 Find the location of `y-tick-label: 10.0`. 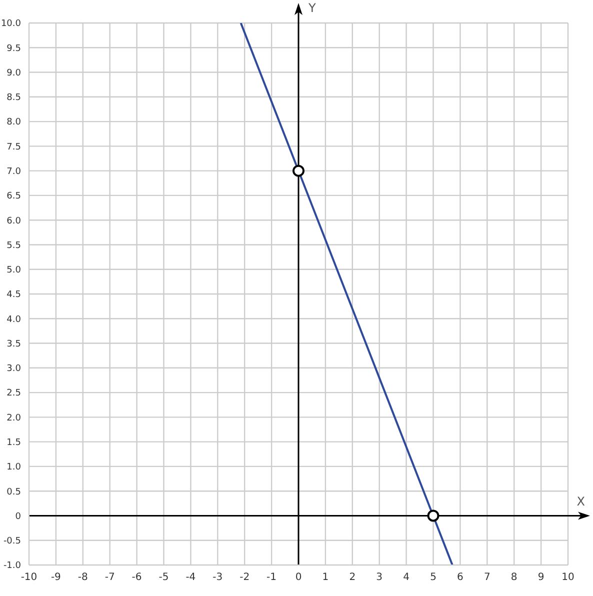

y-tick-label: 10.0 is located at coordinates (11, 24).